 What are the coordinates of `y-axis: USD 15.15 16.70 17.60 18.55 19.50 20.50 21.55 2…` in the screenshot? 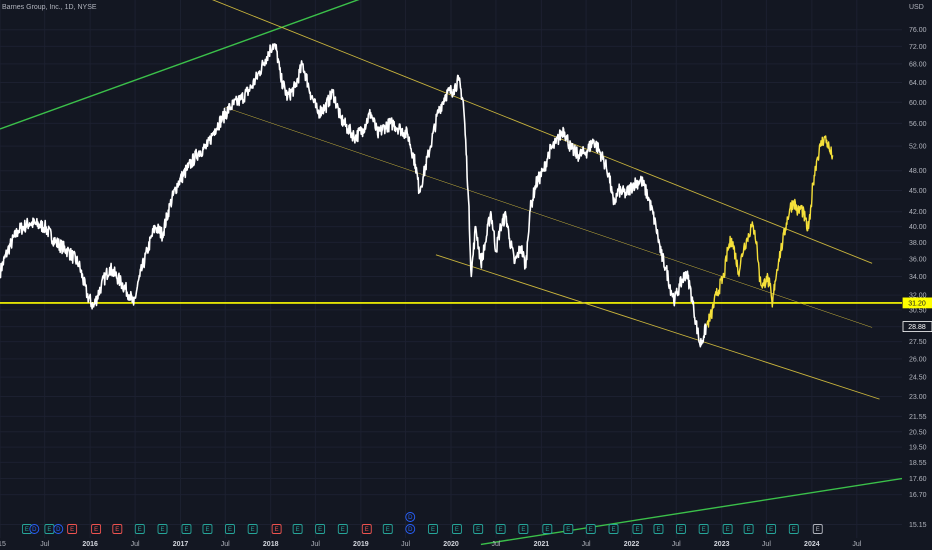 It's located at (917, 275).